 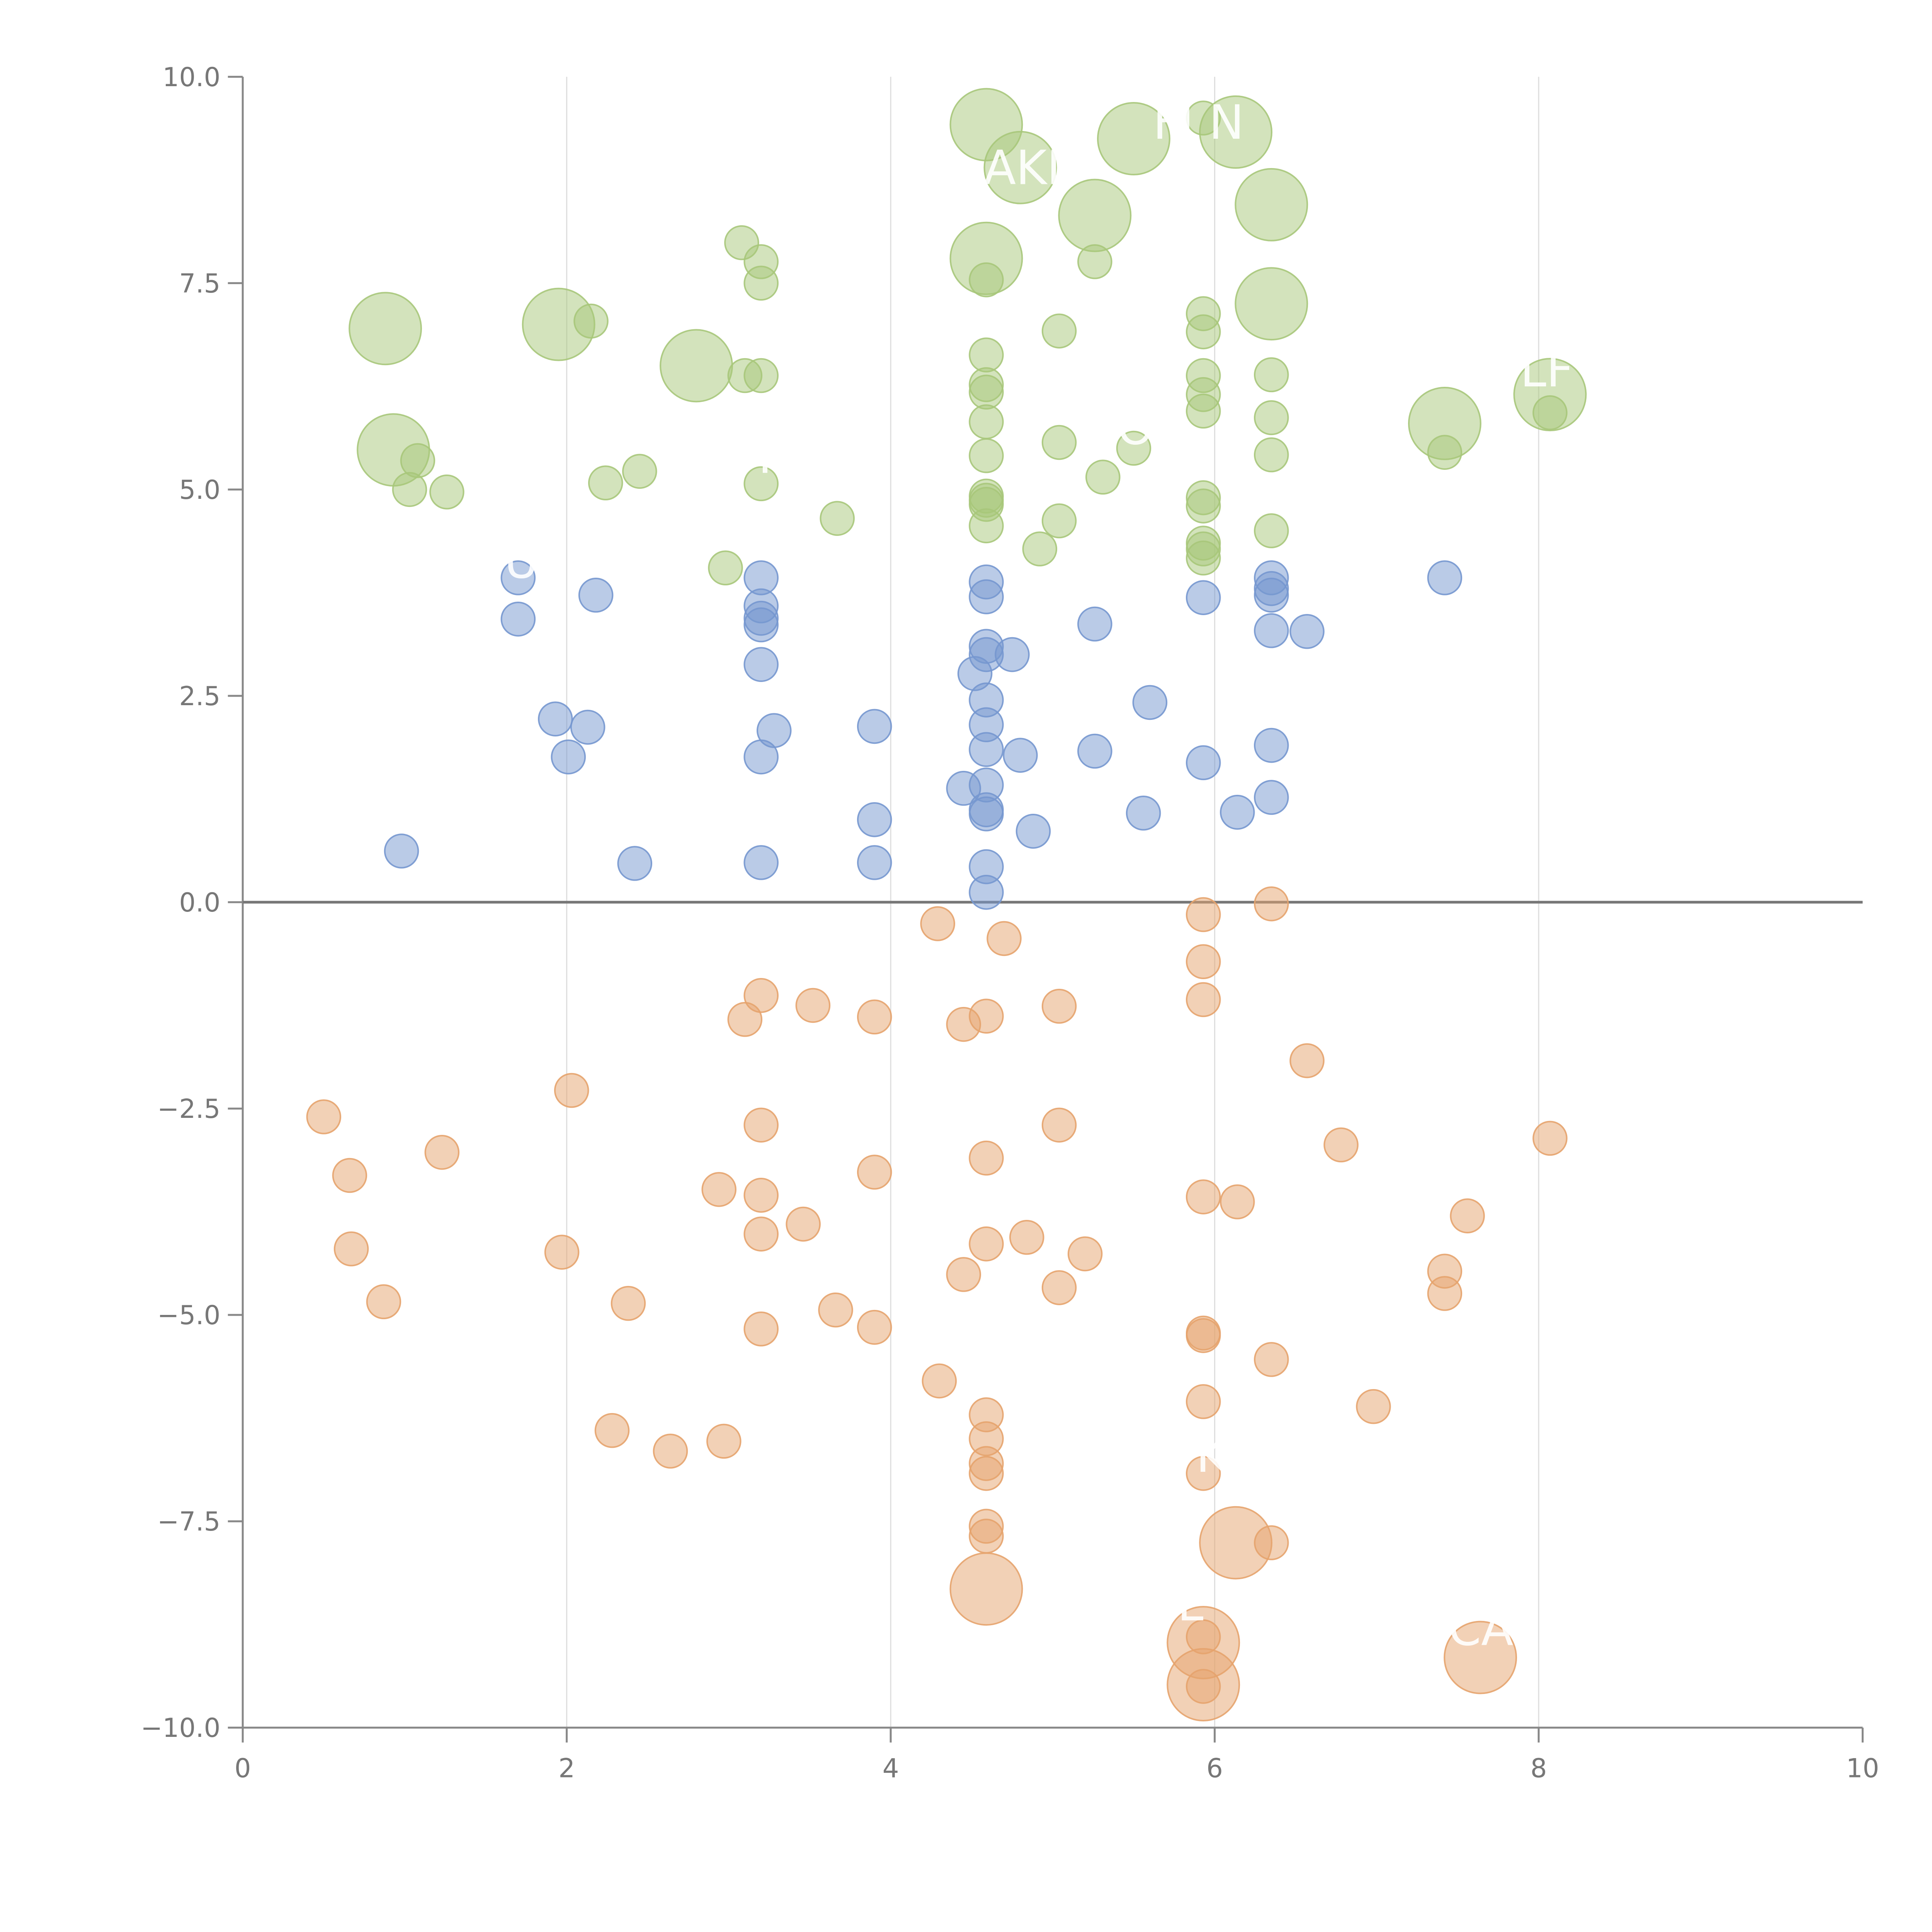 What do you see at coordinates (243, 1768) in the screenshot?
I see `x-tick-label: 0` at bounding box center [243, 1768].